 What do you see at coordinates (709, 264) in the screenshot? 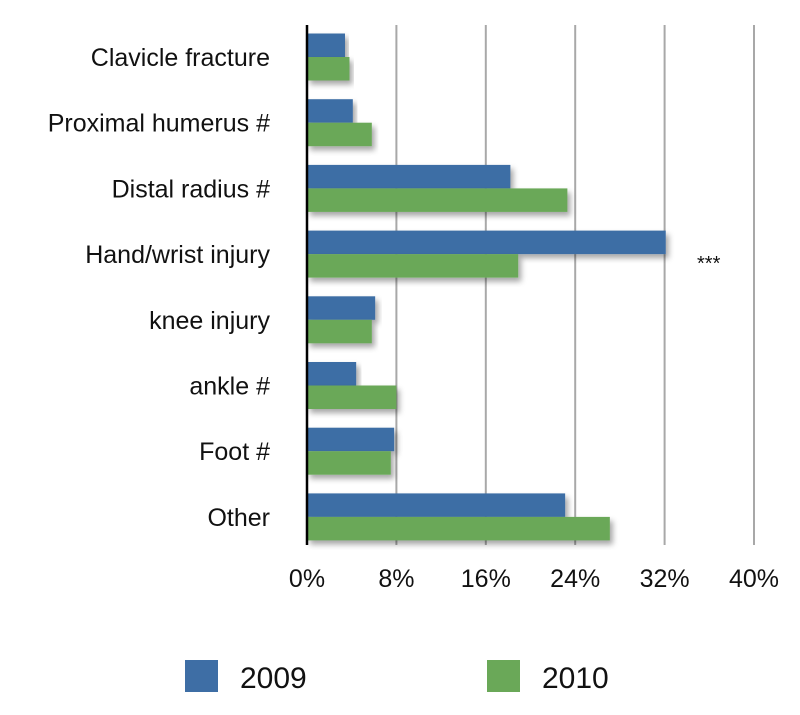
I see `significance-annotation: ***` at bounding box center [709, 264].